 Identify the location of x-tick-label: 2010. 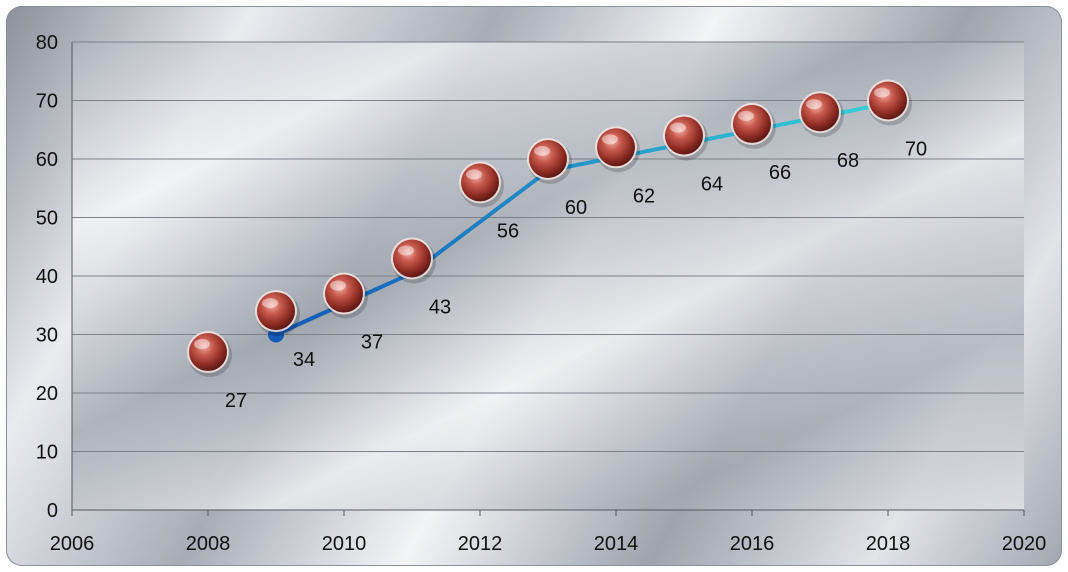
(344, 544).